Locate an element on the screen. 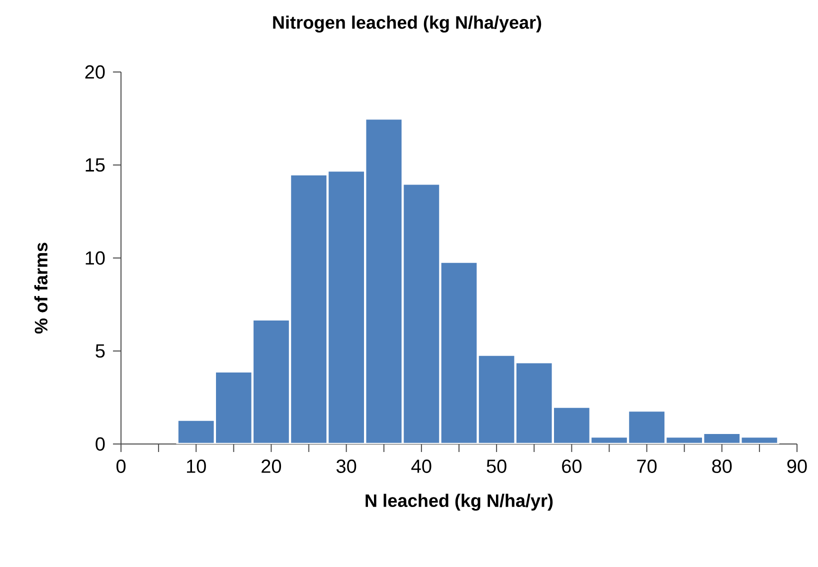 This screenshot has width=818, height=567. x-tick-label: 30 is located at coordinates (346, 466).